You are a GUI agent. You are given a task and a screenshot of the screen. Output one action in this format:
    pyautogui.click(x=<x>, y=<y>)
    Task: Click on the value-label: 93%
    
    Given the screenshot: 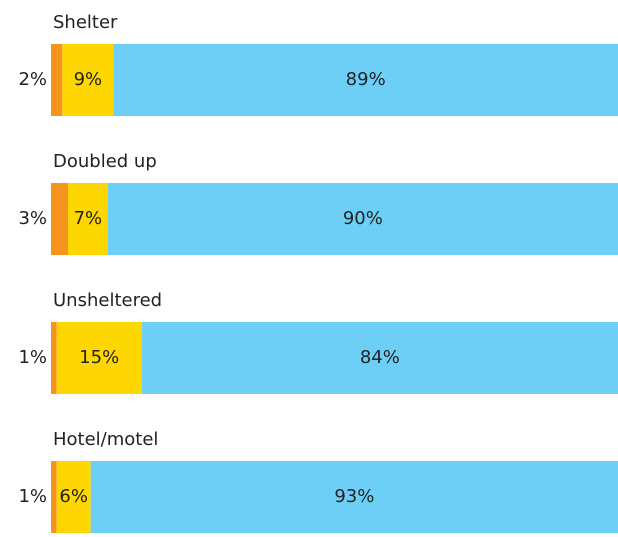 What is the action you would take?
    pyautogui.click(x=354, y=496)
    